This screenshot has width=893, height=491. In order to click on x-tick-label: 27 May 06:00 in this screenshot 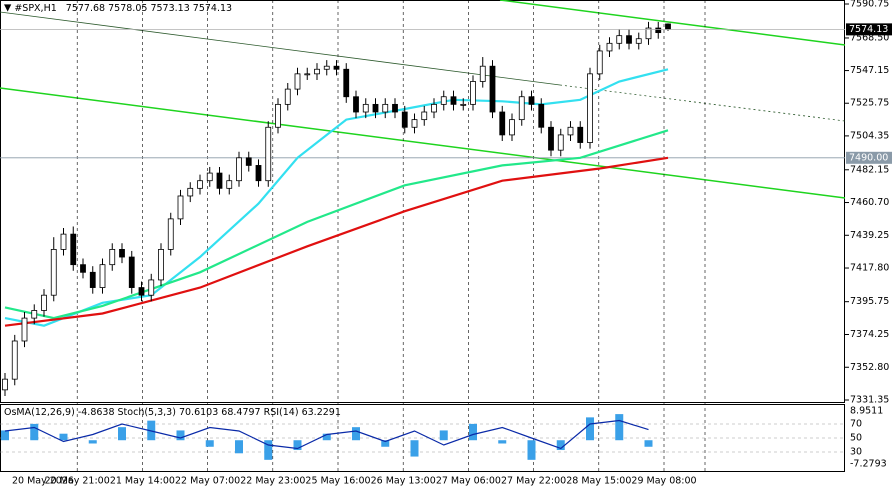, I will do `click(468, 481)`.